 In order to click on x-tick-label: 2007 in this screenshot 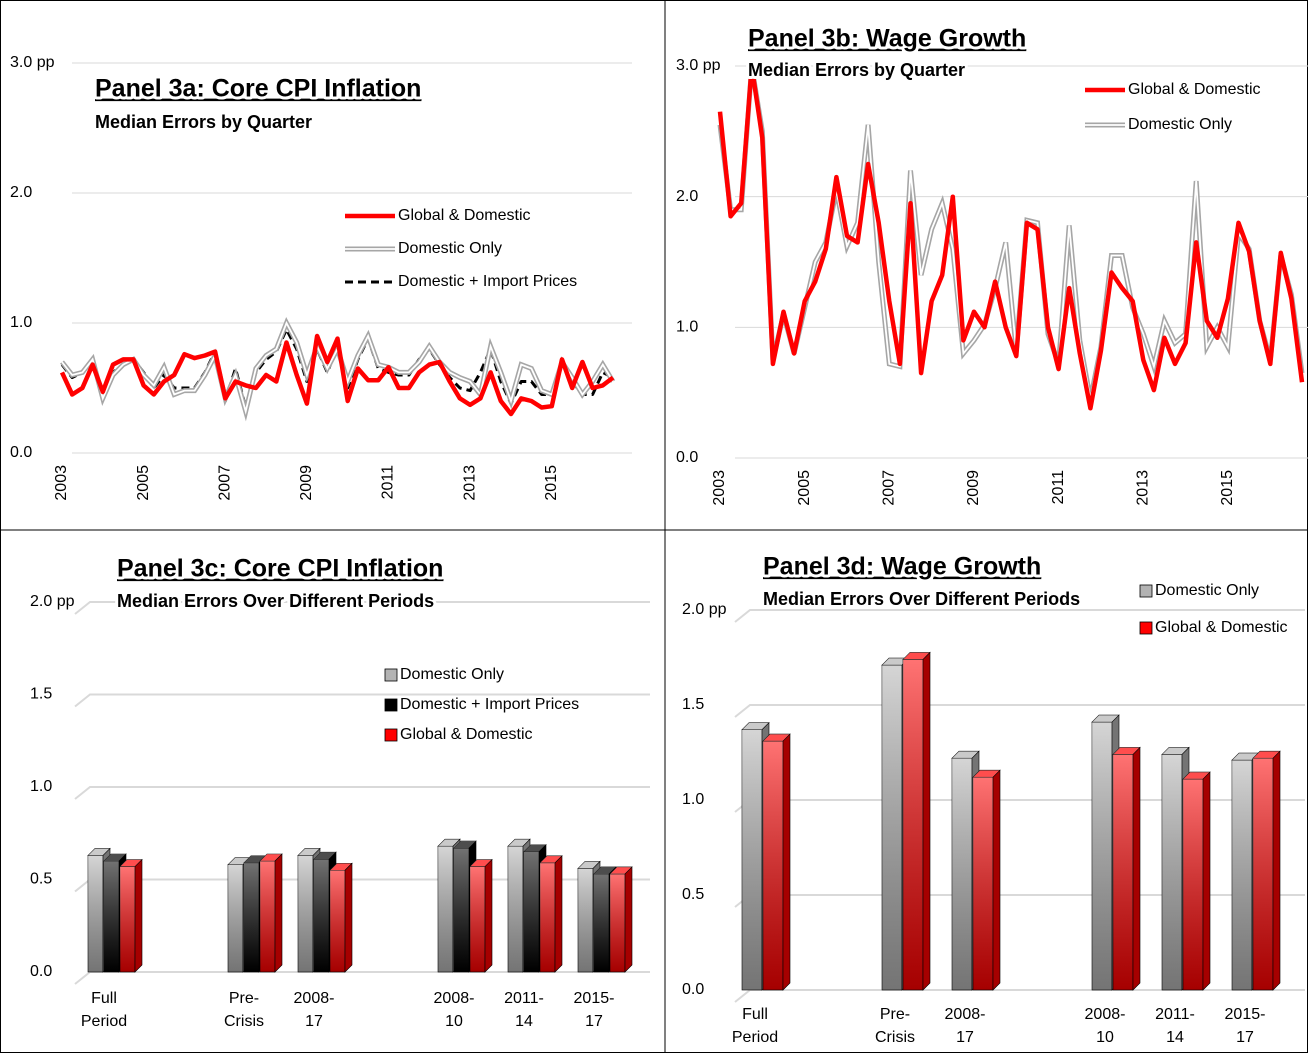, I will do `click(889, 488)`.